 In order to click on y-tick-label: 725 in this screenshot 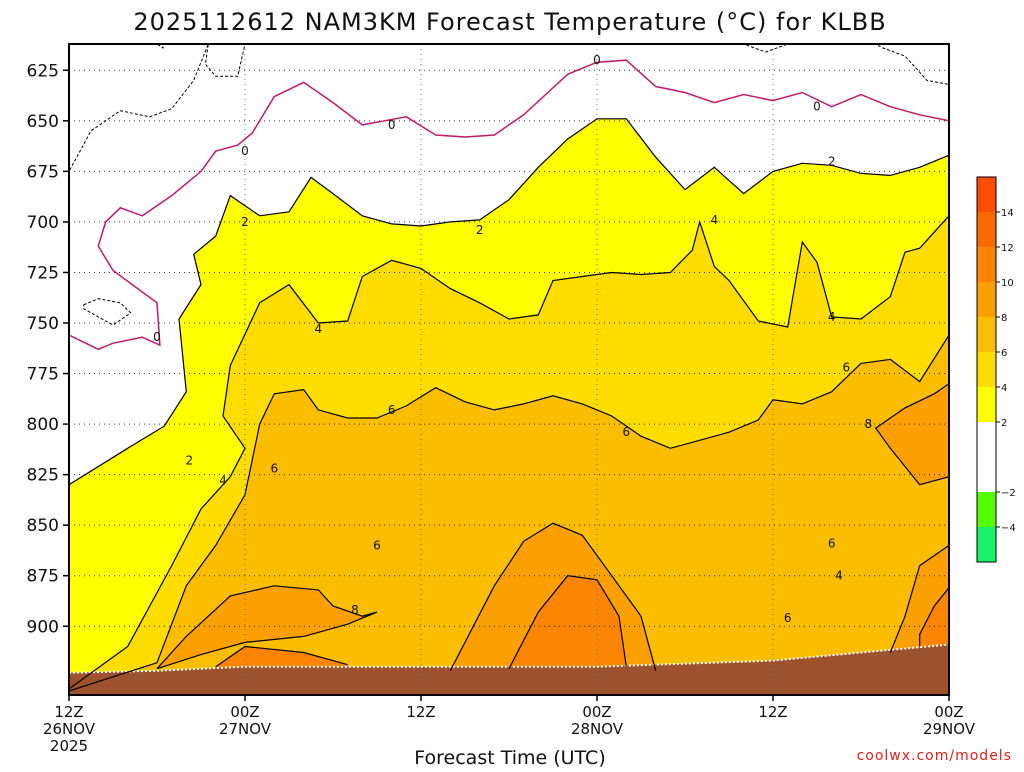, I will do `click(43, 273)`.